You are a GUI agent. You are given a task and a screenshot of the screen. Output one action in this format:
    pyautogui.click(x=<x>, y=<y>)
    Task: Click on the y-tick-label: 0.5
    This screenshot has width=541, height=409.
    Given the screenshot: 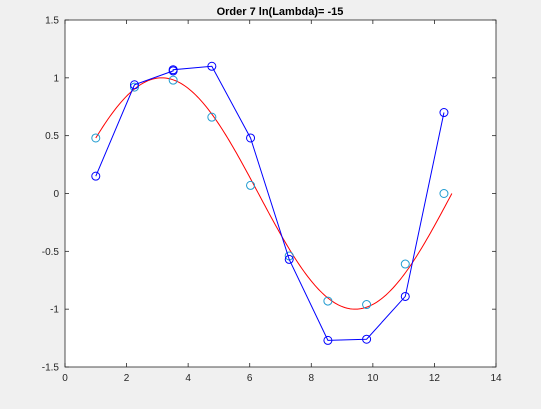 What is the action you would take?
    pyautogui.click(x=52, y=136)
    